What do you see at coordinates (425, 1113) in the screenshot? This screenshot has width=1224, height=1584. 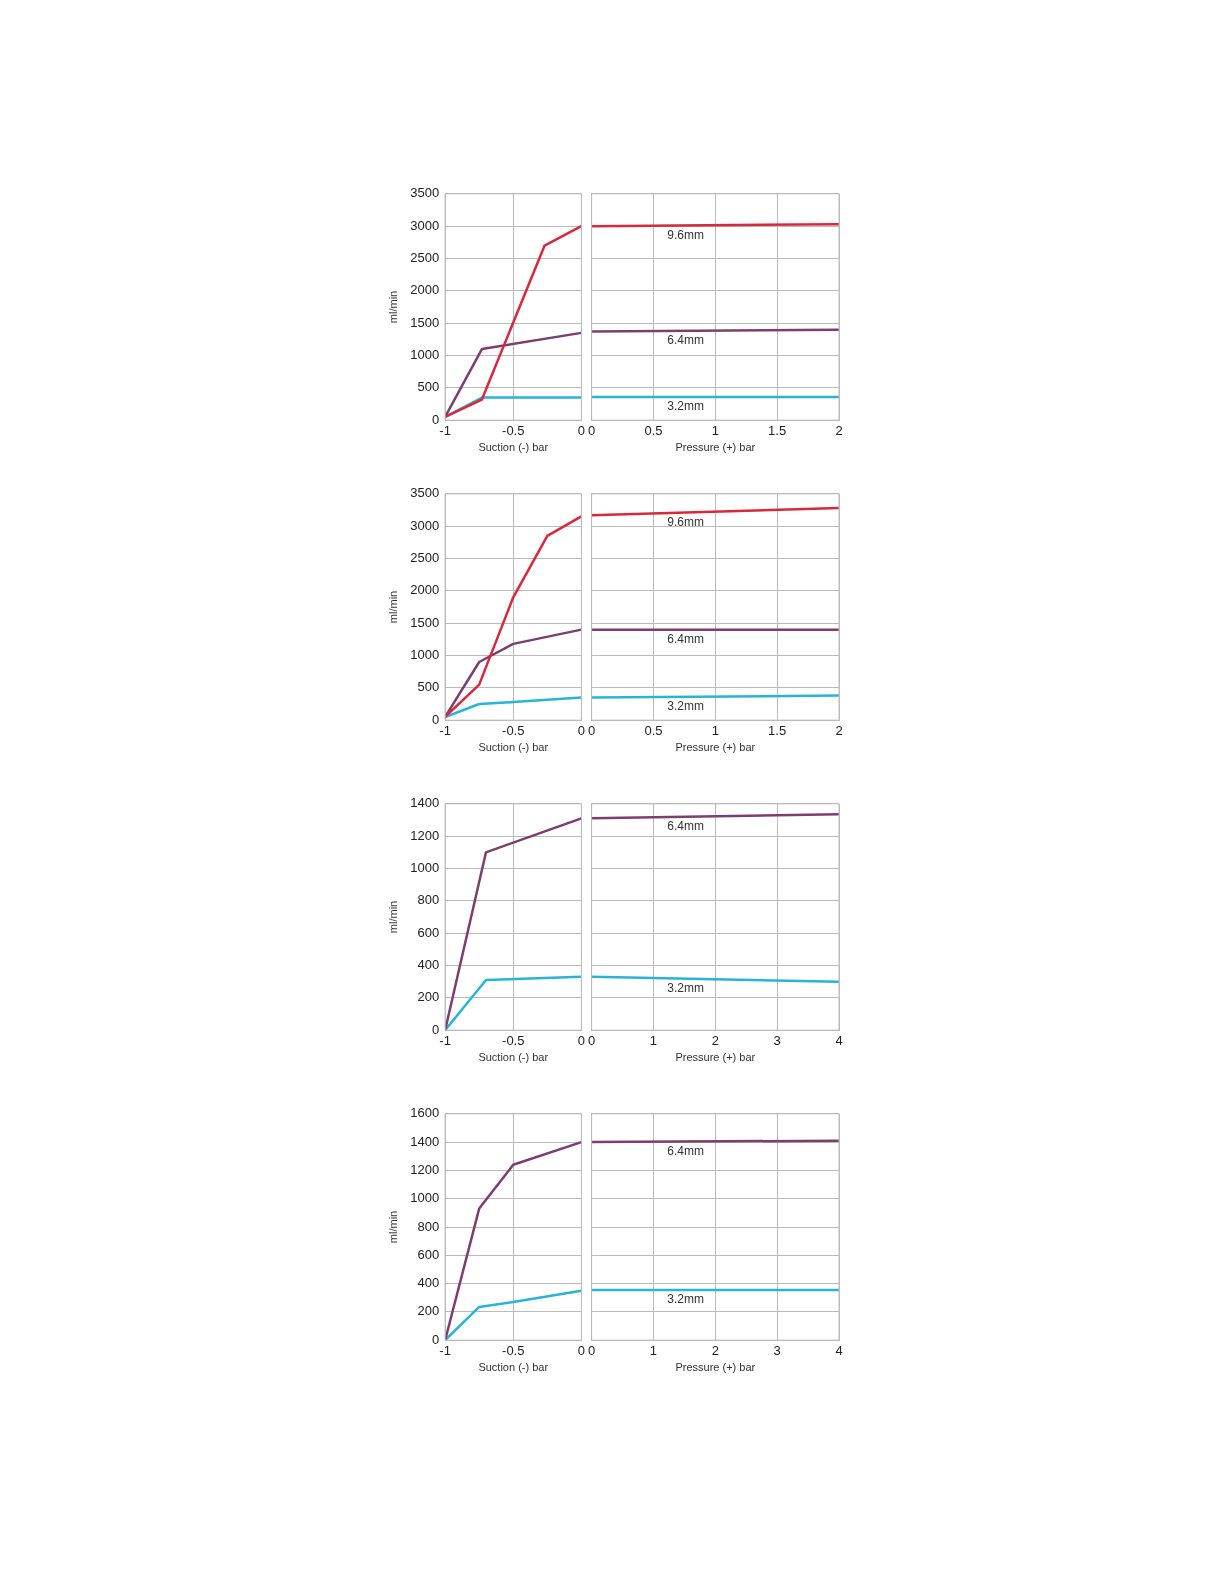 I see `y-tick-label: 1600` at bounding box center [425, 1113].